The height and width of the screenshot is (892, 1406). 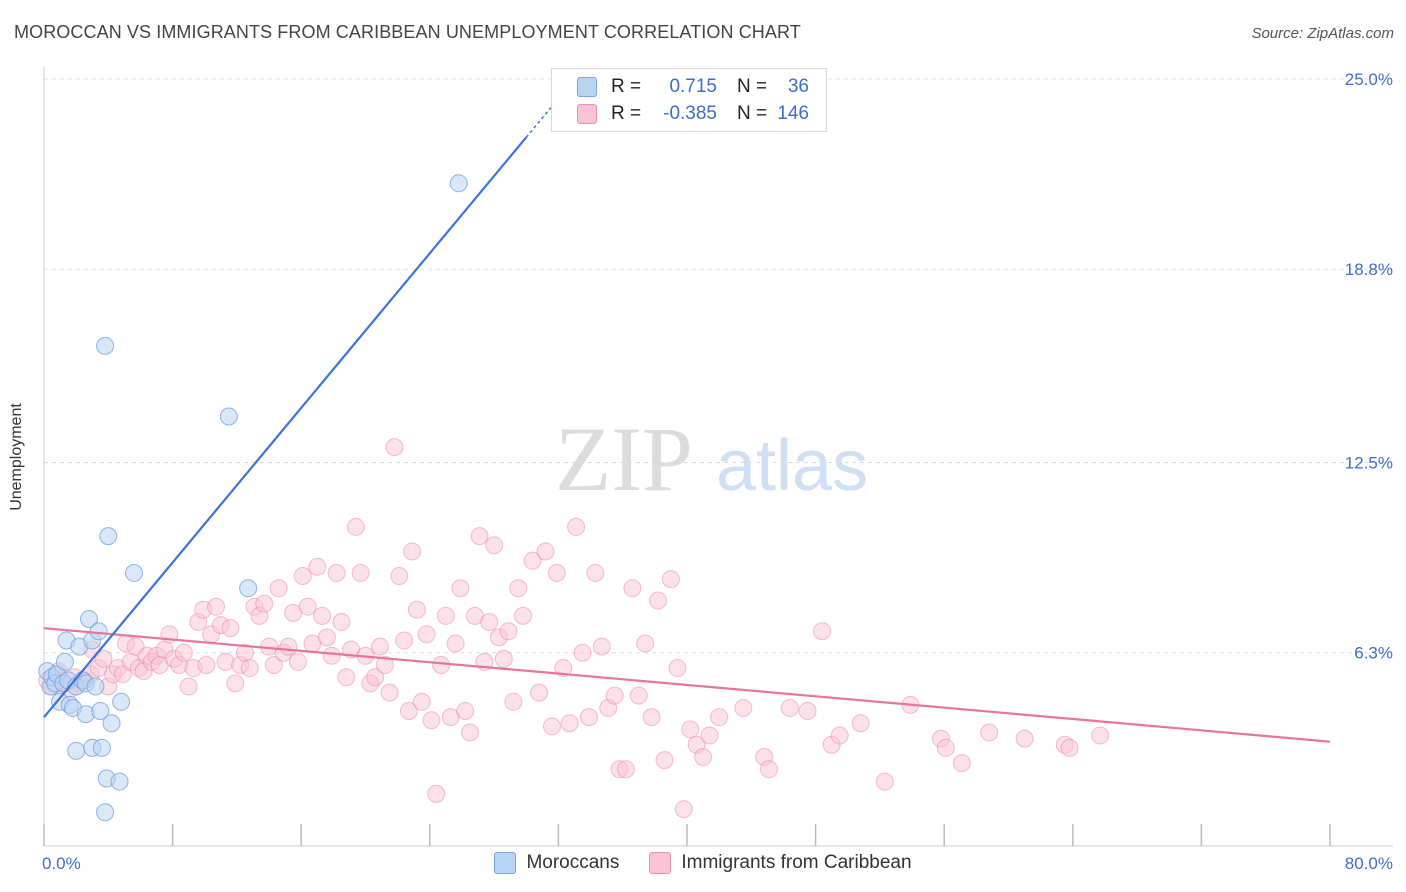 What do you see at coordinates (587, 114) in the screenshot?
I see `stats-swatch-caribbean` at bounding box center [587, 114].